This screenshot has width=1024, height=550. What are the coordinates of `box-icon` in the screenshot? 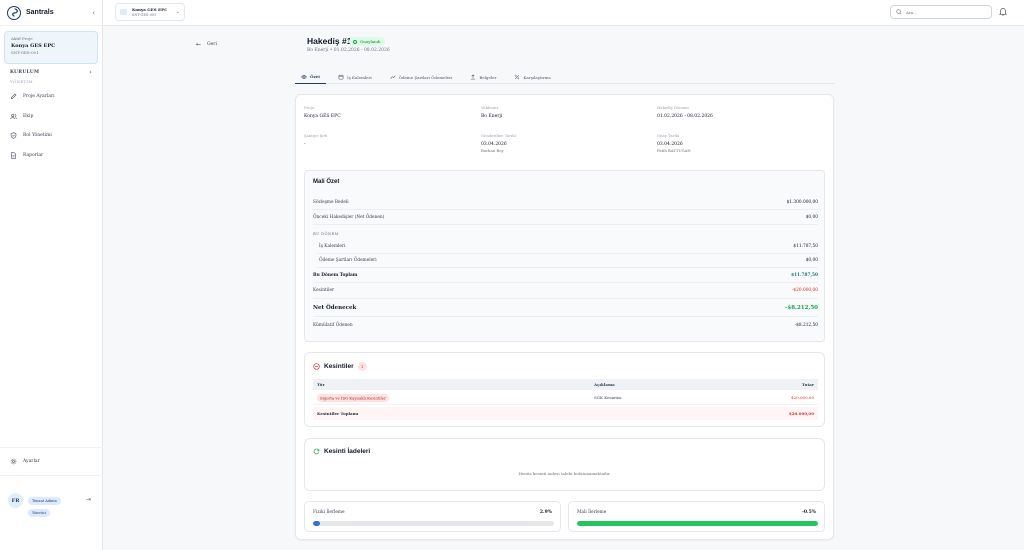 It's located at (341, 77).